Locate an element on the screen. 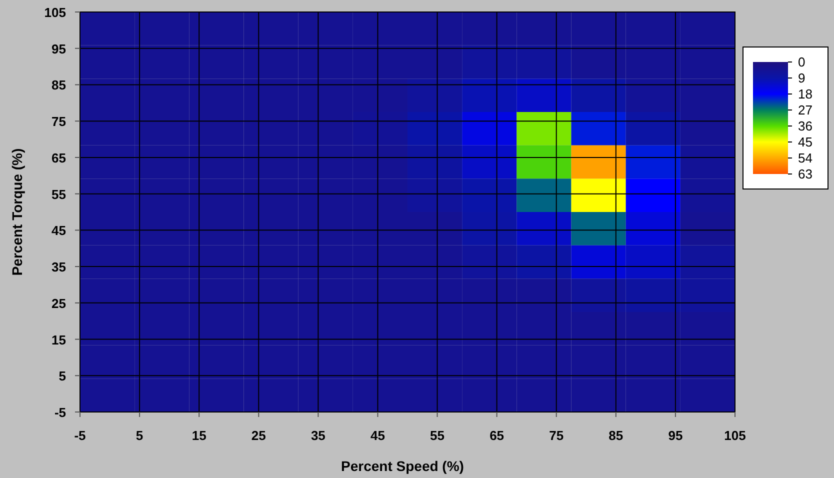 The width and height of the screenshot is (834, 478). x-tick-label: 45 is located at coordinates (377, 435).